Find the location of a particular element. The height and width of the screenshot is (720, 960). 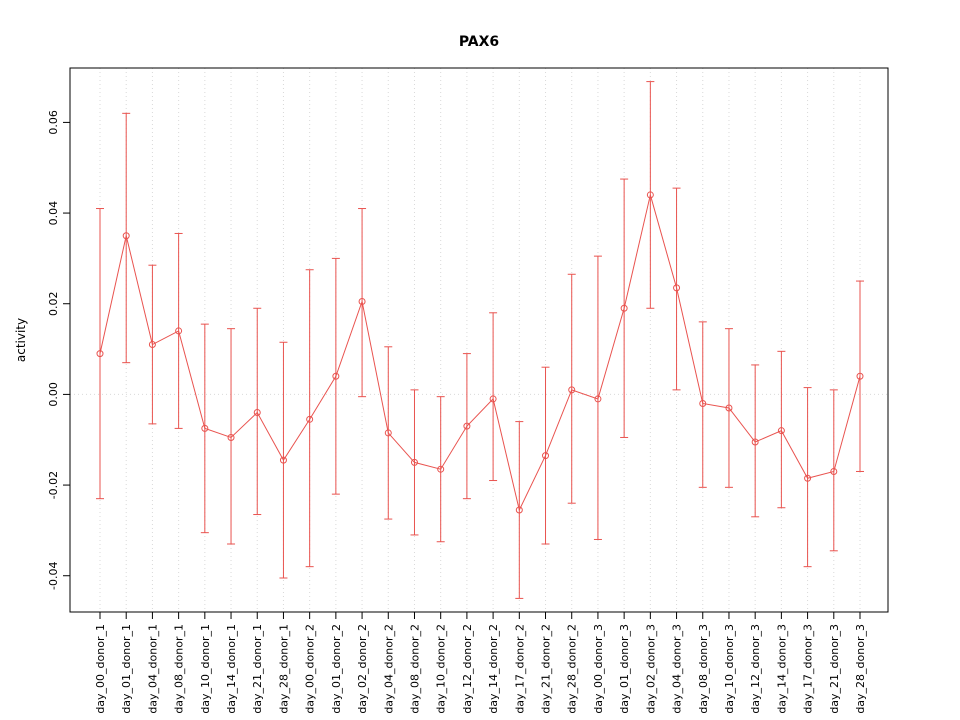

x-tick-label: day_01_donor_1 is located at coordinates (126, 669).